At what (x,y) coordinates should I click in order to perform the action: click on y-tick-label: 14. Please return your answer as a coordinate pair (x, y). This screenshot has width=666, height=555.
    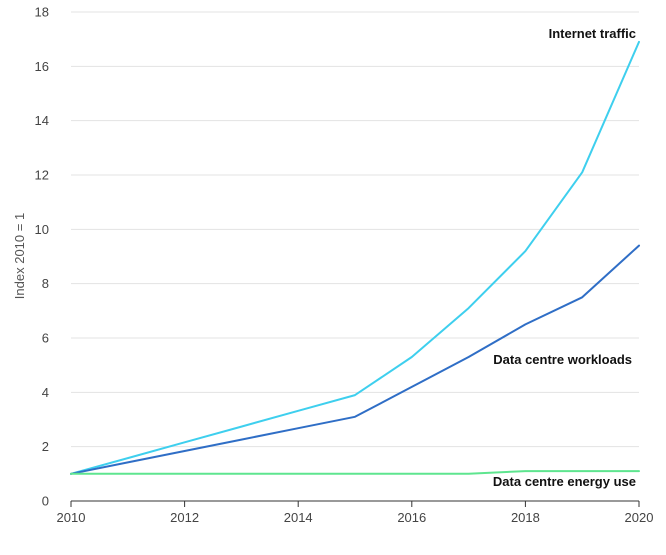
    Looking at the image, I should click on (42, 120).